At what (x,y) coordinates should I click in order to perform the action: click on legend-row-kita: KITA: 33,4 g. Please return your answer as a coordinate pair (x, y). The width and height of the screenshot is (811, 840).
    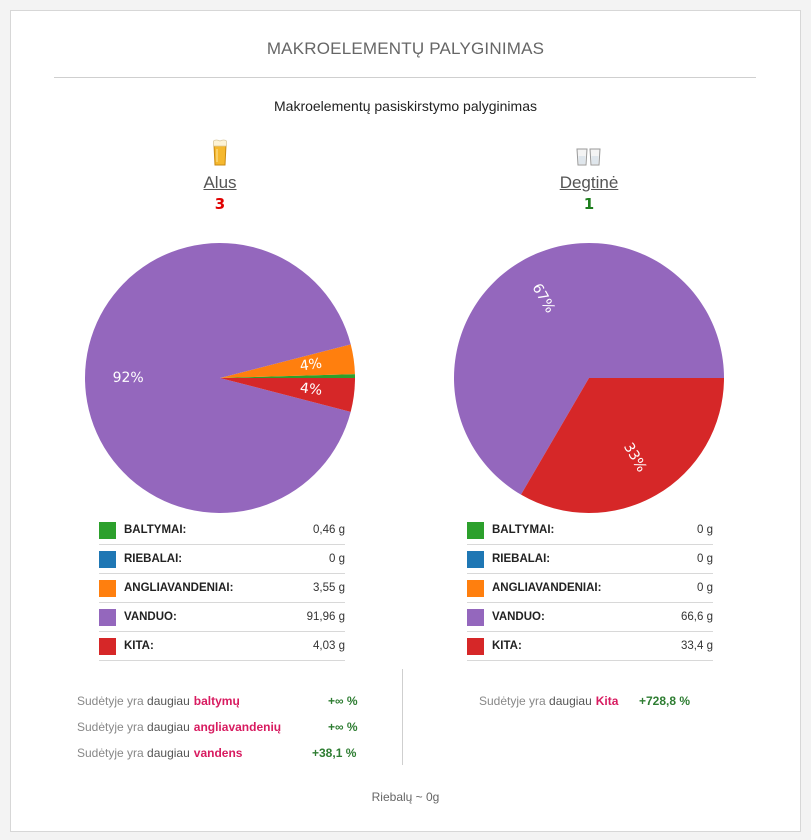
    Looking at the image, I should click on (590, 646).